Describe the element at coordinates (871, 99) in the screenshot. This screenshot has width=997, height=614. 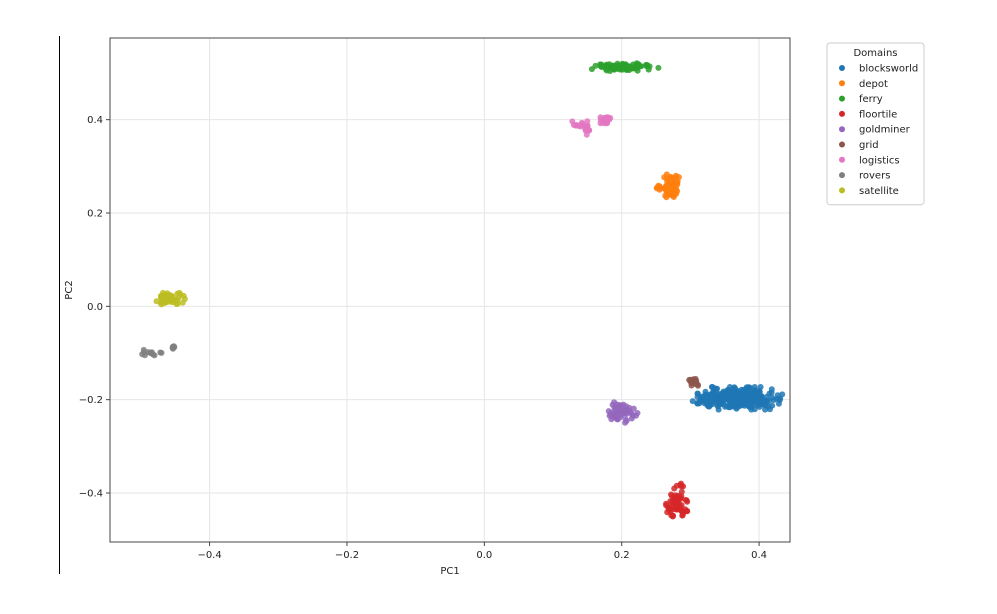
I see `legend-label: ferry` at that location.